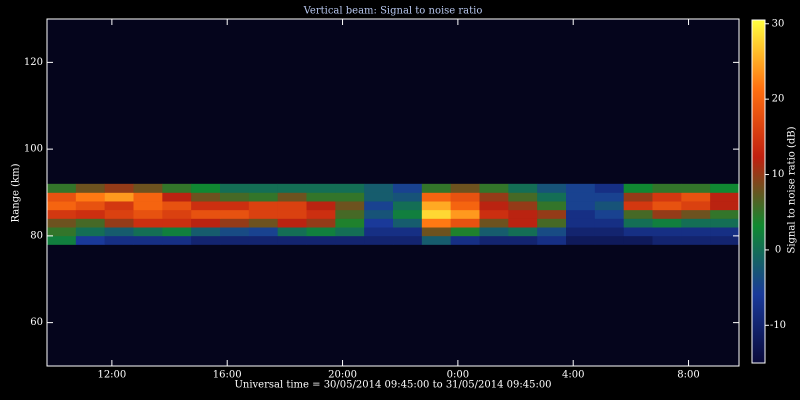 Image resolution: width=800 pixels, height=400 pixels. I want to click on y-tick-label: 80, so click(36, 235).